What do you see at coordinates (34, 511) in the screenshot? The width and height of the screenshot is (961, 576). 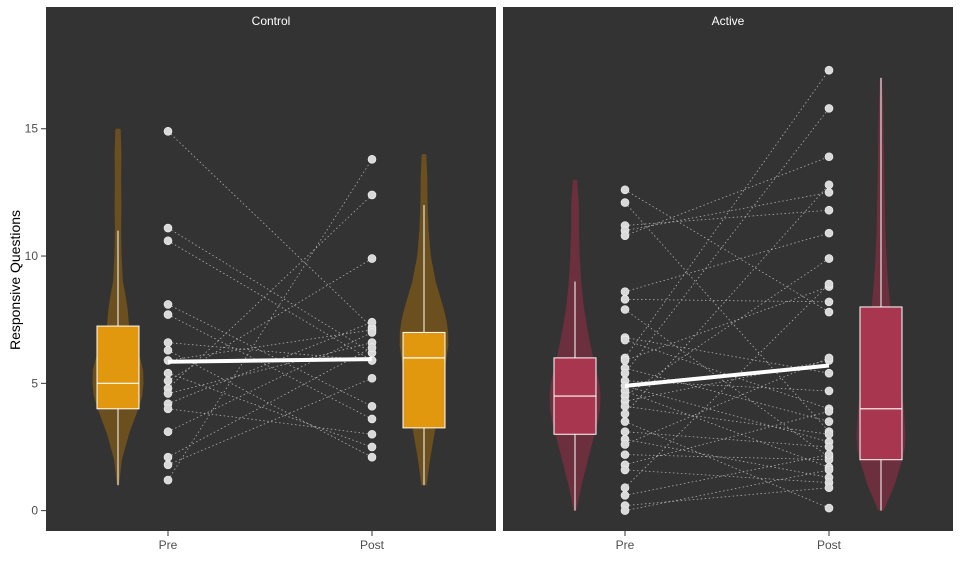 I see `y-tick-label: 0` at bounding box center [34, 511].